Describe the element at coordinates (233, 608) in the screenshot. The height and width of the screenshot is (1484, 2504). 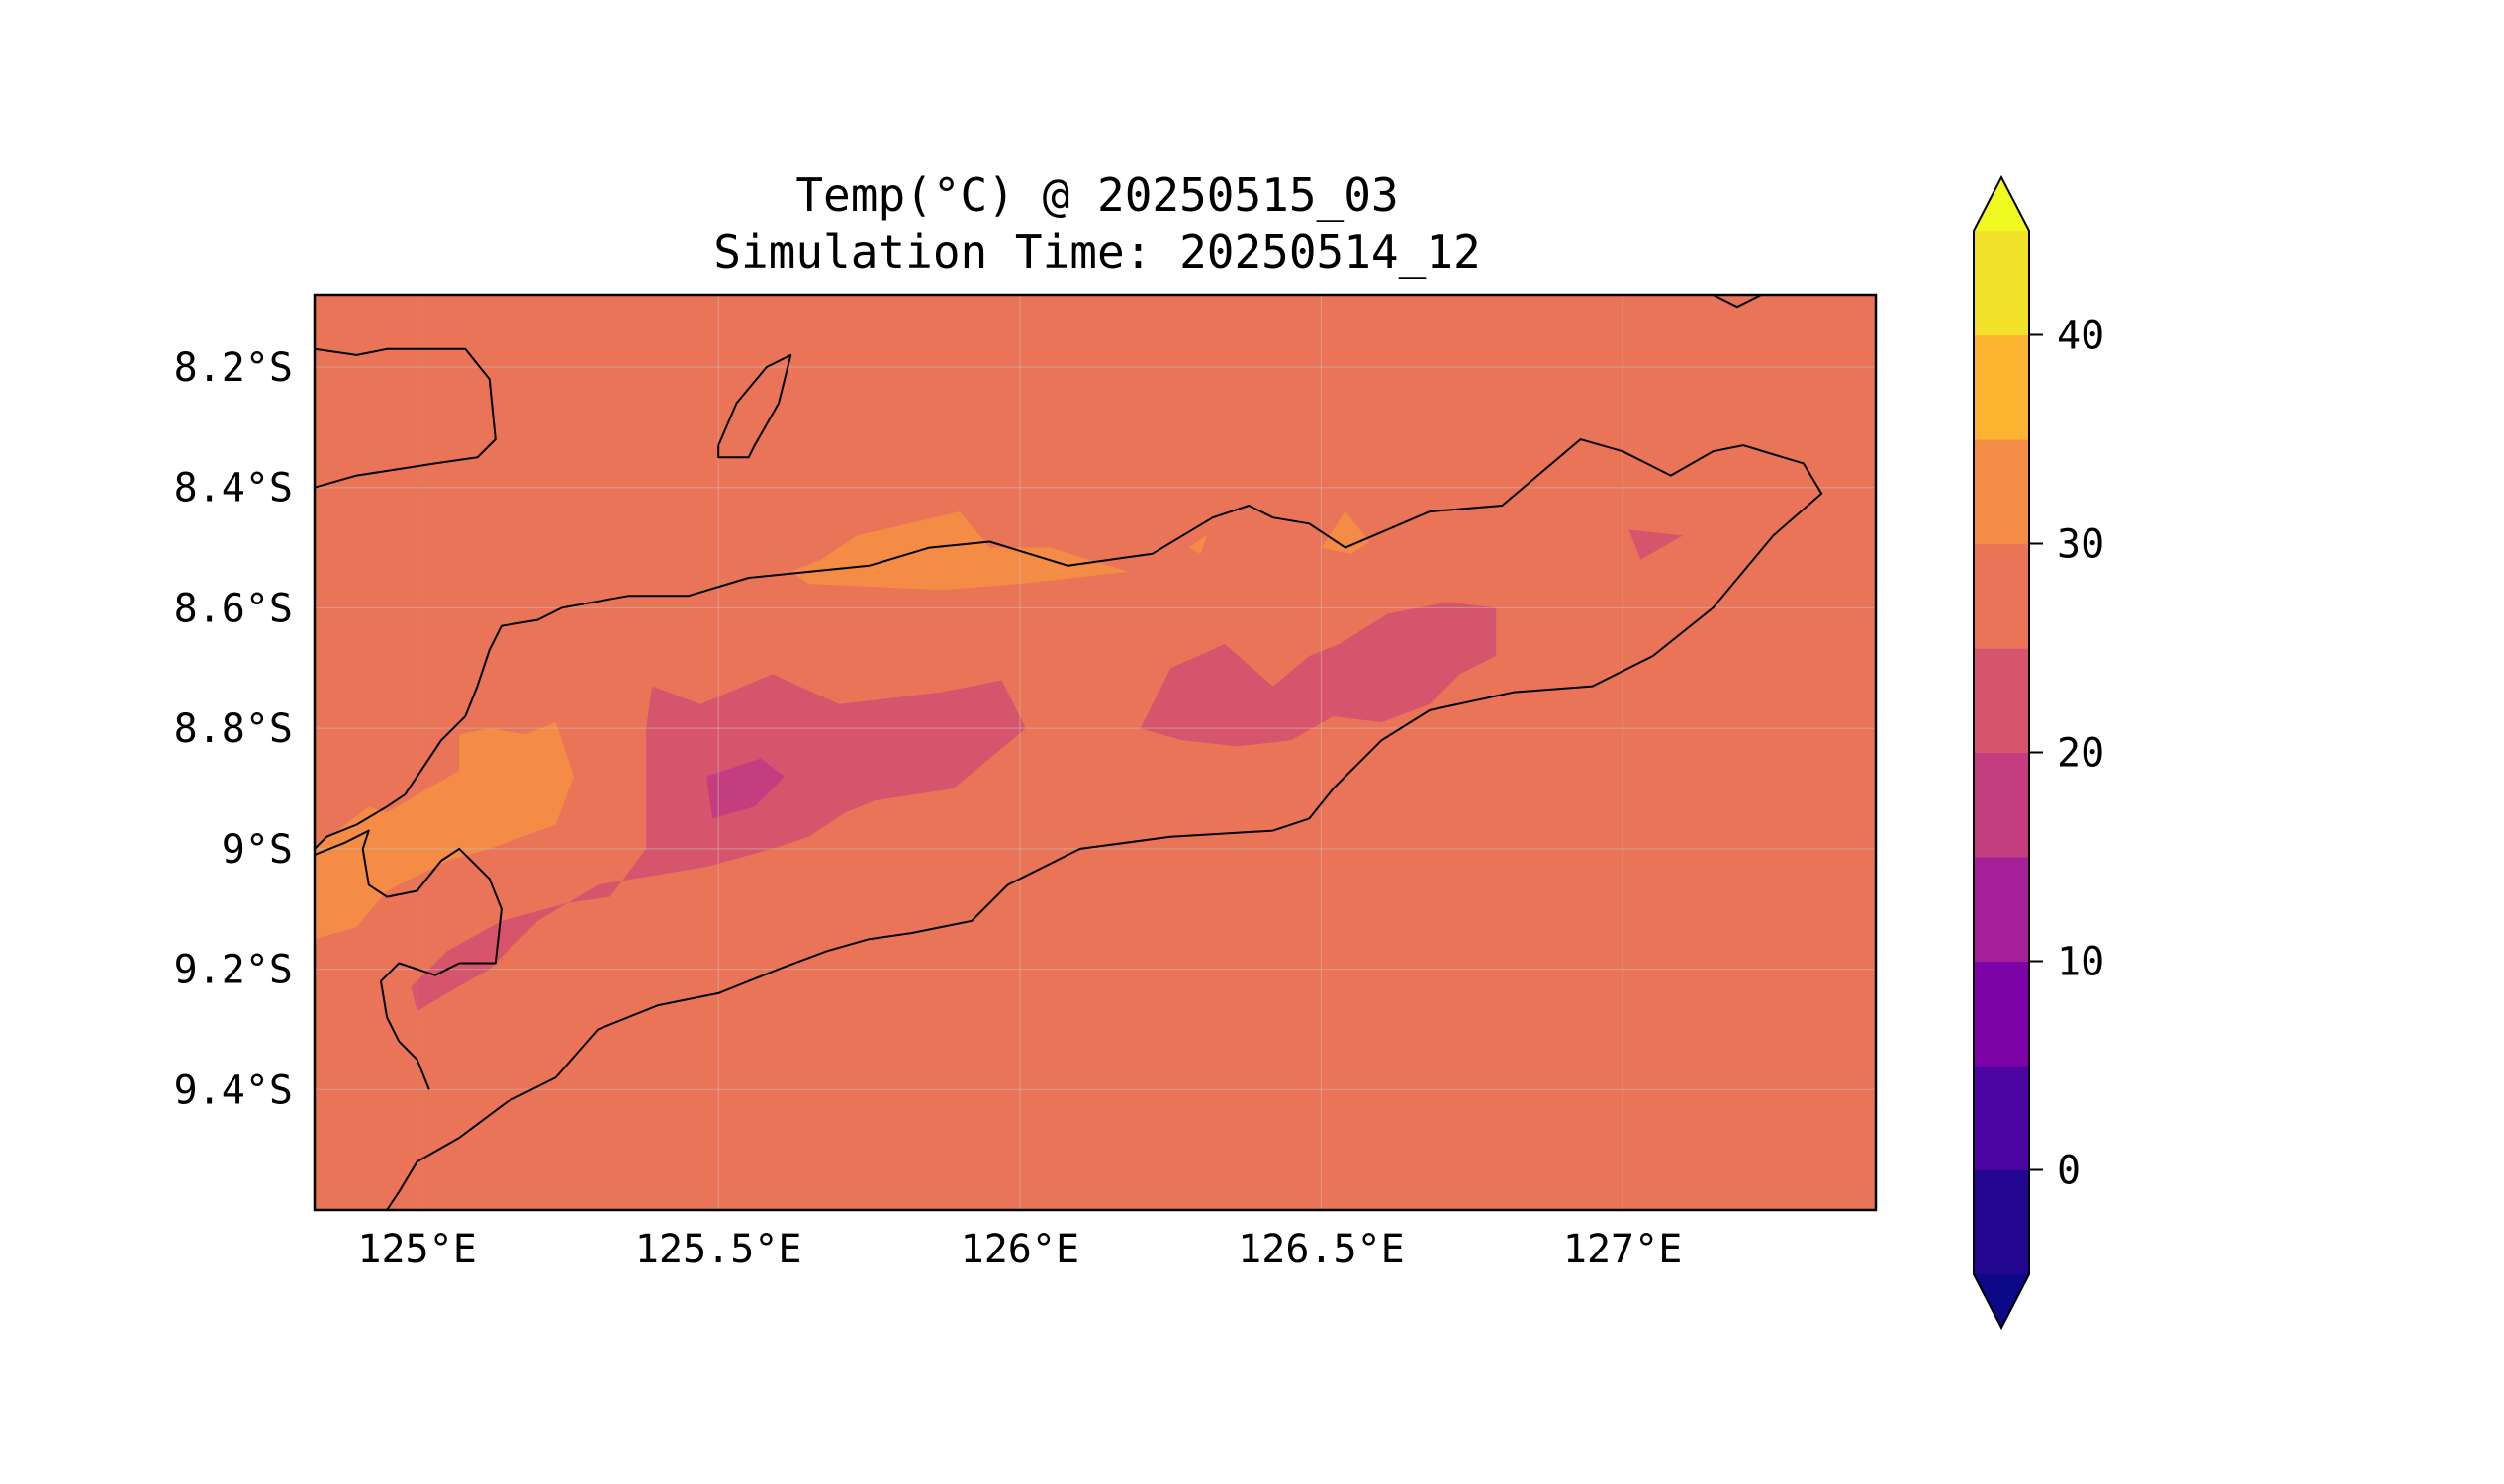
I see `y-tick-label: 8.6°S` at that location.